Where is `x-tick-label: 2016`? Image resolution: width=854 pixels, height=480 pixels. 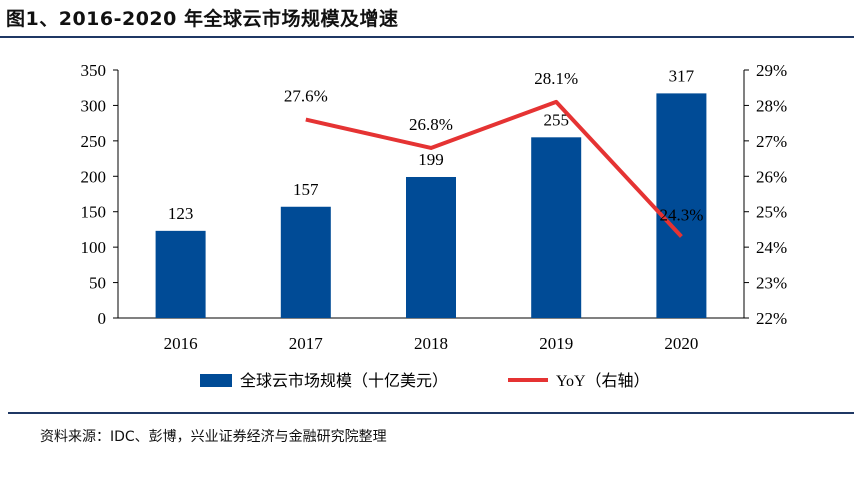 x-tick-label: 2016 is located at coordinates (181, 343).